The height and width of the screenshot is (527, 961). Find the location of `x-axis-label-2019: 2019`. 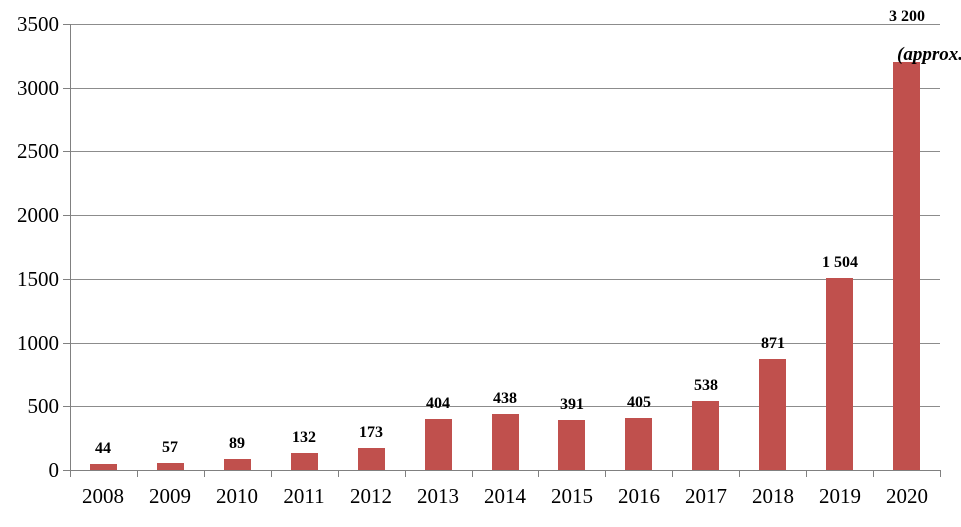

x-axis-label-2019: 2019 is located at coordinates (840, 496).